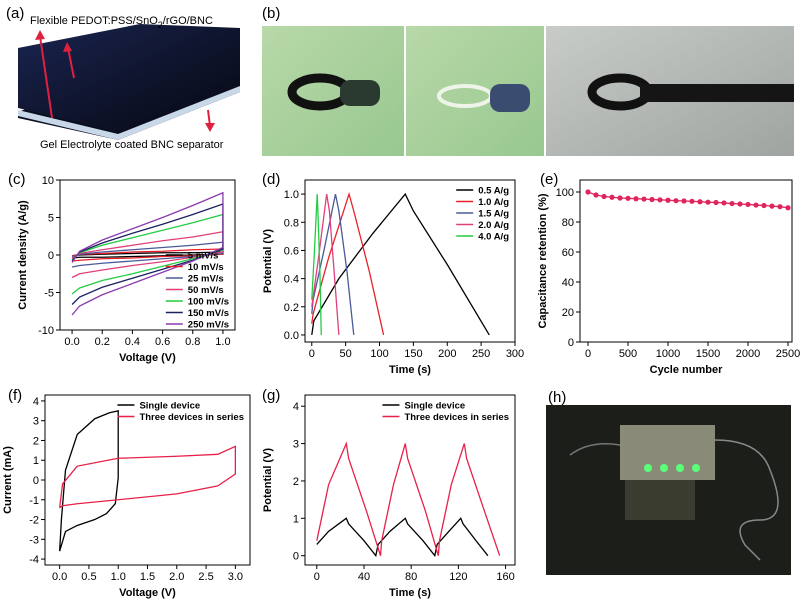 The image size is (805, 605). I want to click on x-tick-label: 0.8, so click(192, 342).